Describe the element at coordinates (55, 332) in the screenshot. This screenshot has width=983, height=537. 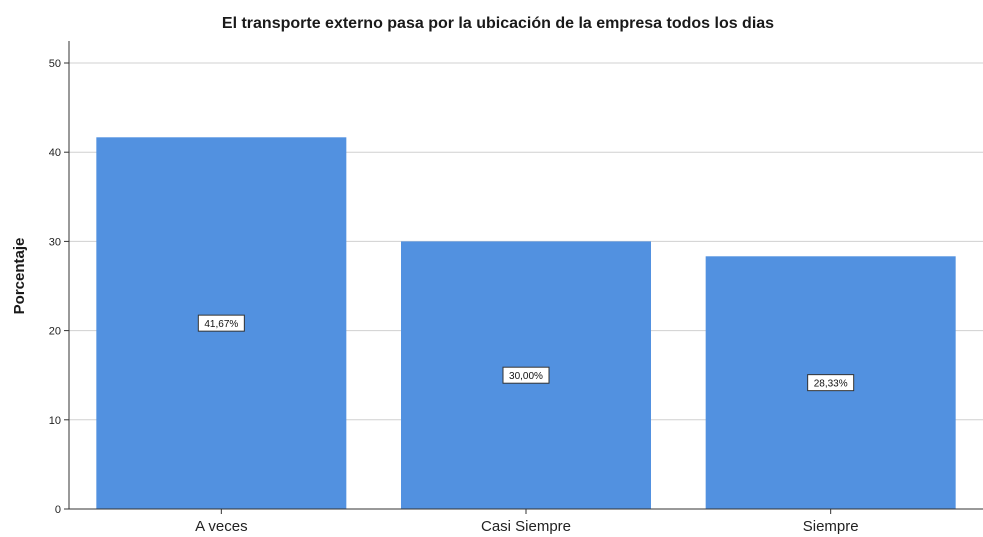
I see `y-tick-label: 20` at that location.